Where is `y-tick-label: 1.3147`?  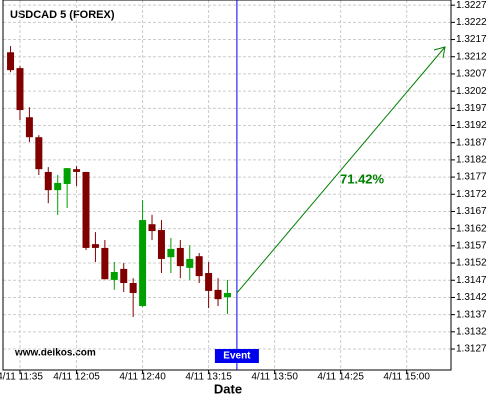
y-tick-label: 1.3147 is located at coordinates (471, 280).